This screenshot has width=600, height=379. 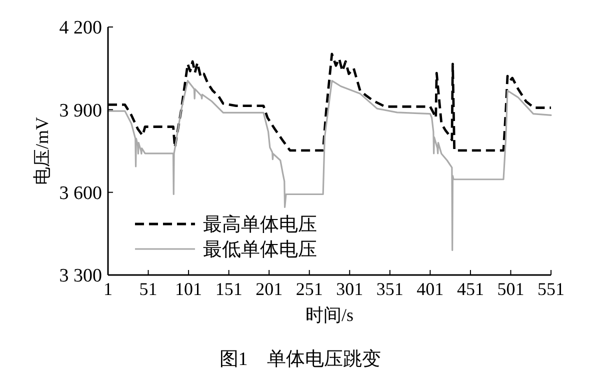 What do you see at coordinates (390, 289) in the screenshot?
I see `x-tick-label: 351` at bounding box center [390, 289].